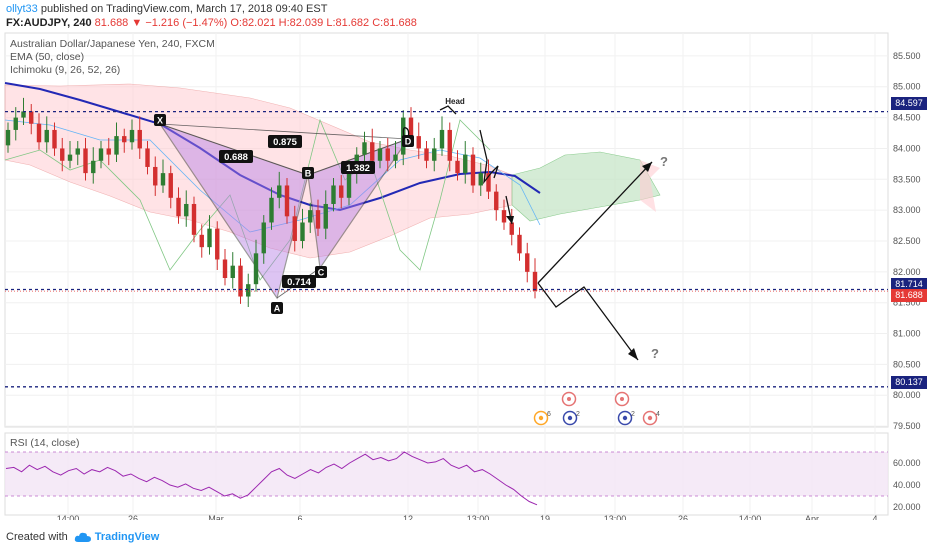 The width and height of the screenshot is (932, 550). Describe the element at coordinates (907, 210) in the screenshot. I see `price-tick-label: 83.000` at that location.